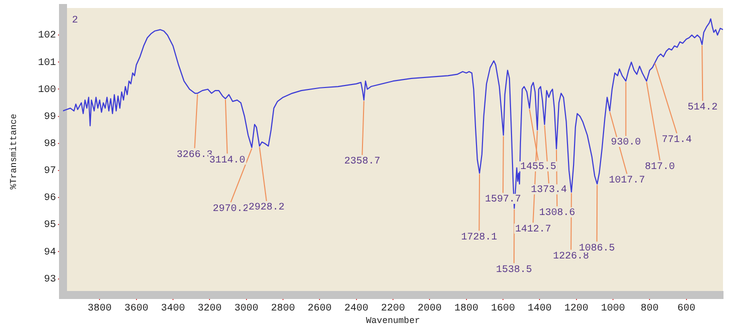 The height and width of the screenshot is (326, 736). I want to click on x-tick-label: 2000, so click(430, 309).